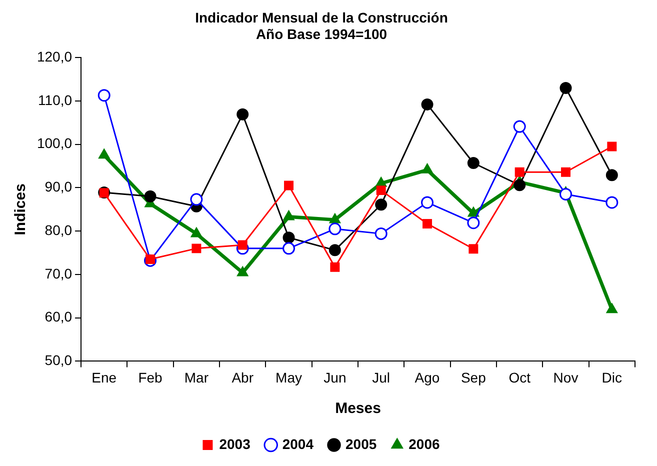 The width and height of the screenshot is (657, 466). What do you see at coordinates (321, 17) in the screenshot?
I see `chart-title: Indicador Mensual de la Construcción` at bounding box center [321, 17].